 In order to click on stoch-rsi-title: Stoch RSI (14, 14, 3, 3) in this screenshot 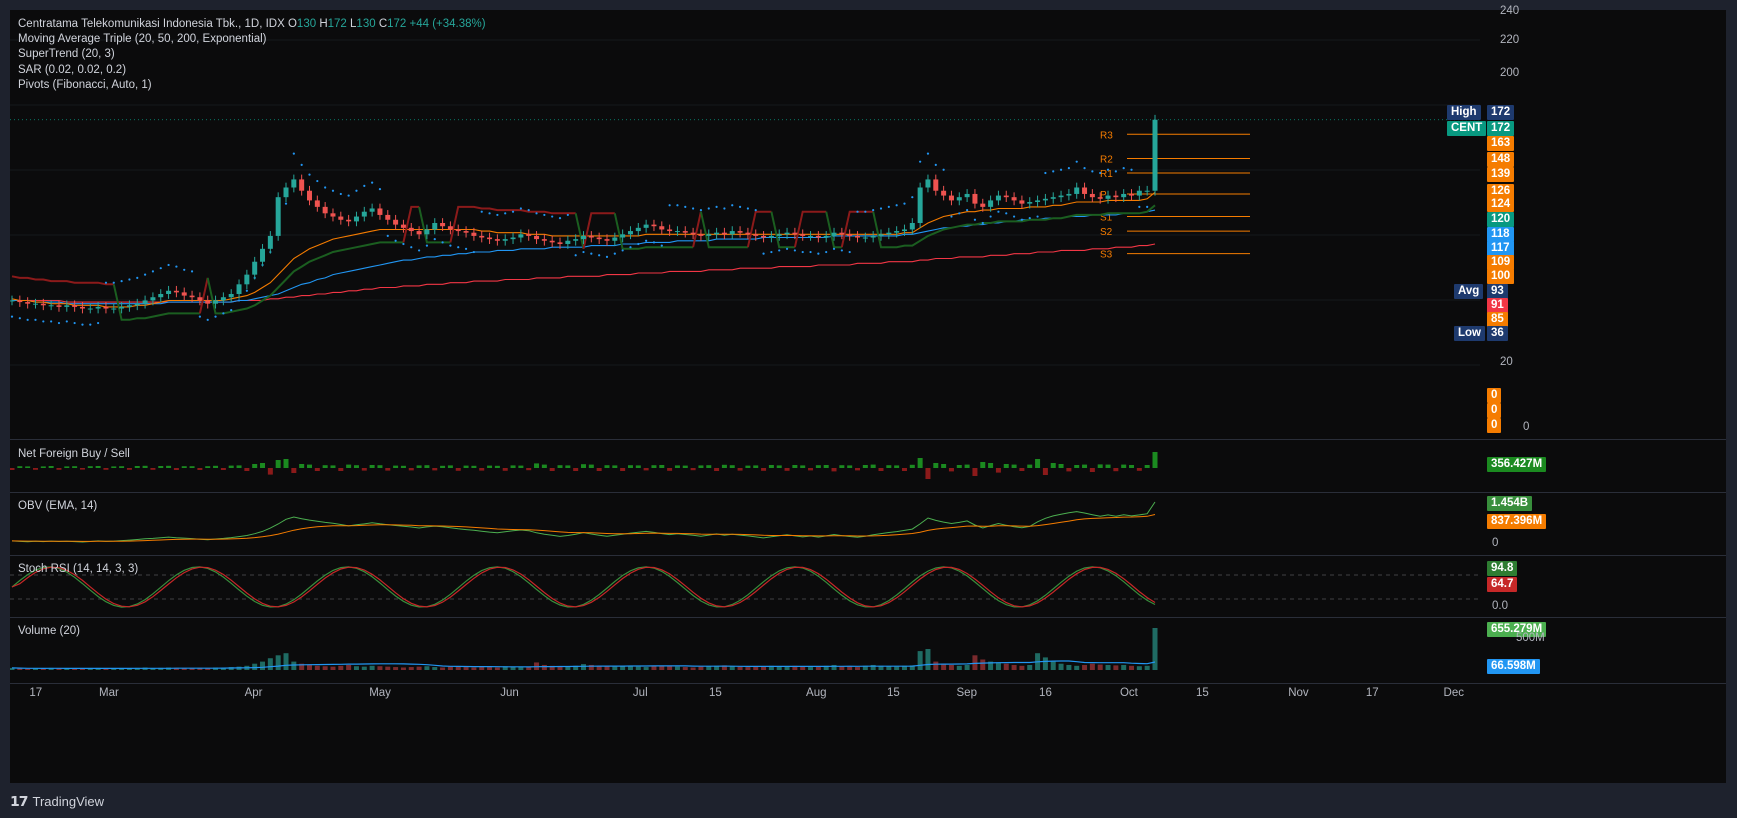, I will do `click(78, 569)`.